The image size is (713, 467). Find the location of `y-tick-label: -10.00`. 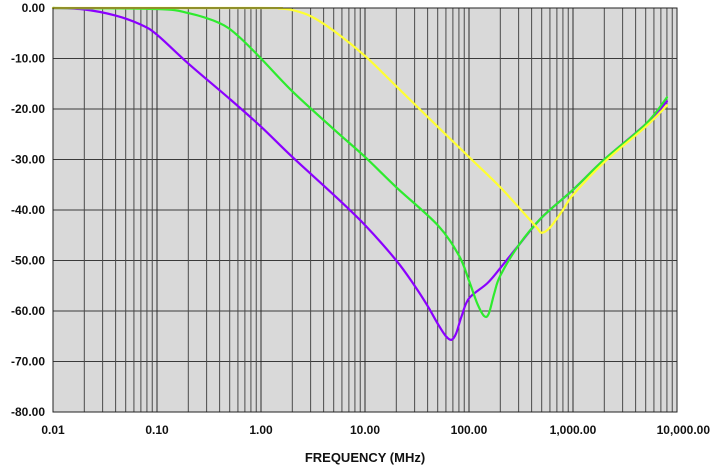

y-tick-label: -10.00 is located at coordinates (28, 59).